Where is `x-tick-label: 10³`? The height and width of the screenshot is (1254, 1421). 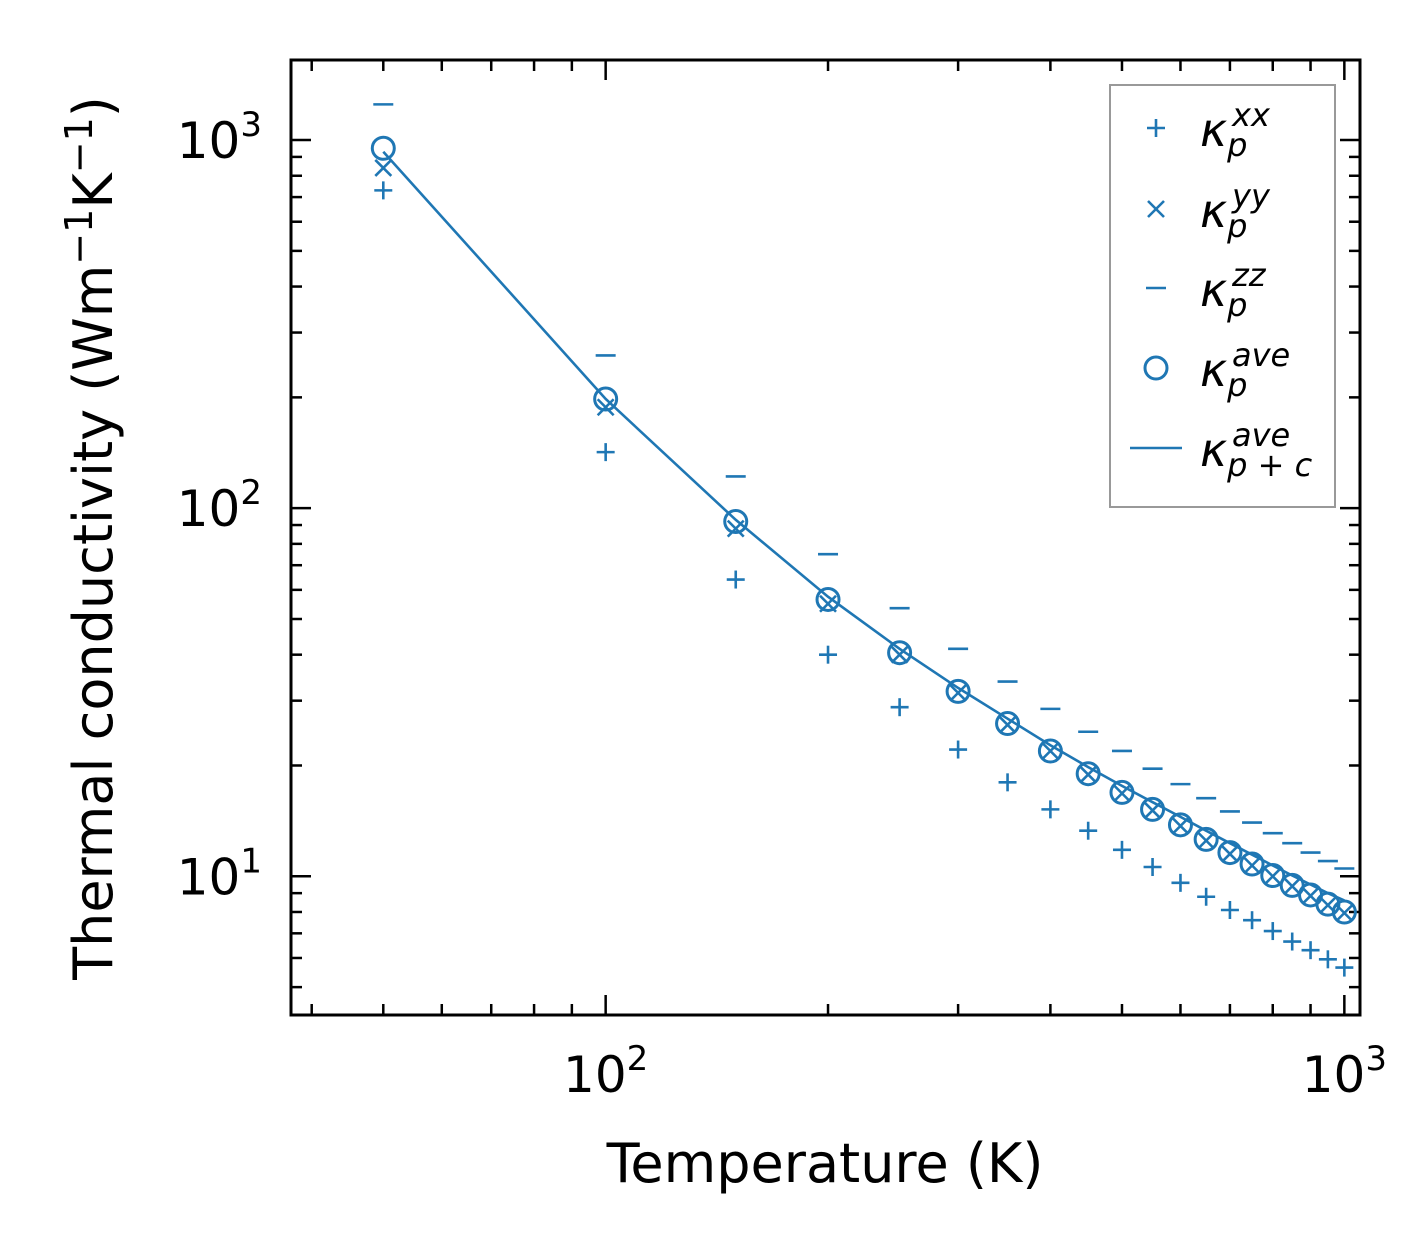 x-tick-label: 10³ is located at coordinates (1344, 1071).